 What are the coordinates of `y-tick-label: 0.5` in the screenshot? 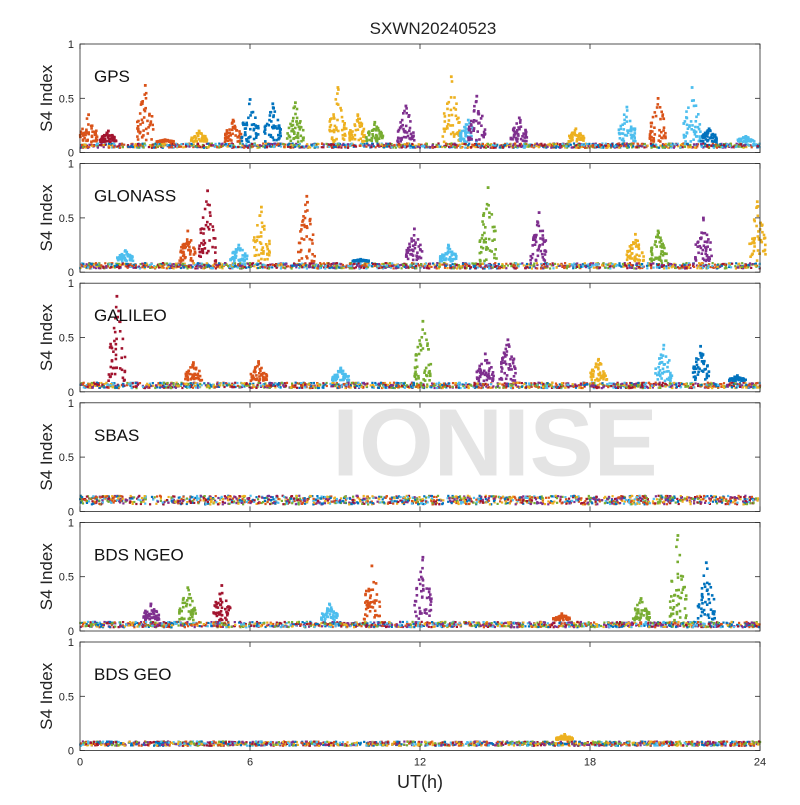 It's located at (66, 219).